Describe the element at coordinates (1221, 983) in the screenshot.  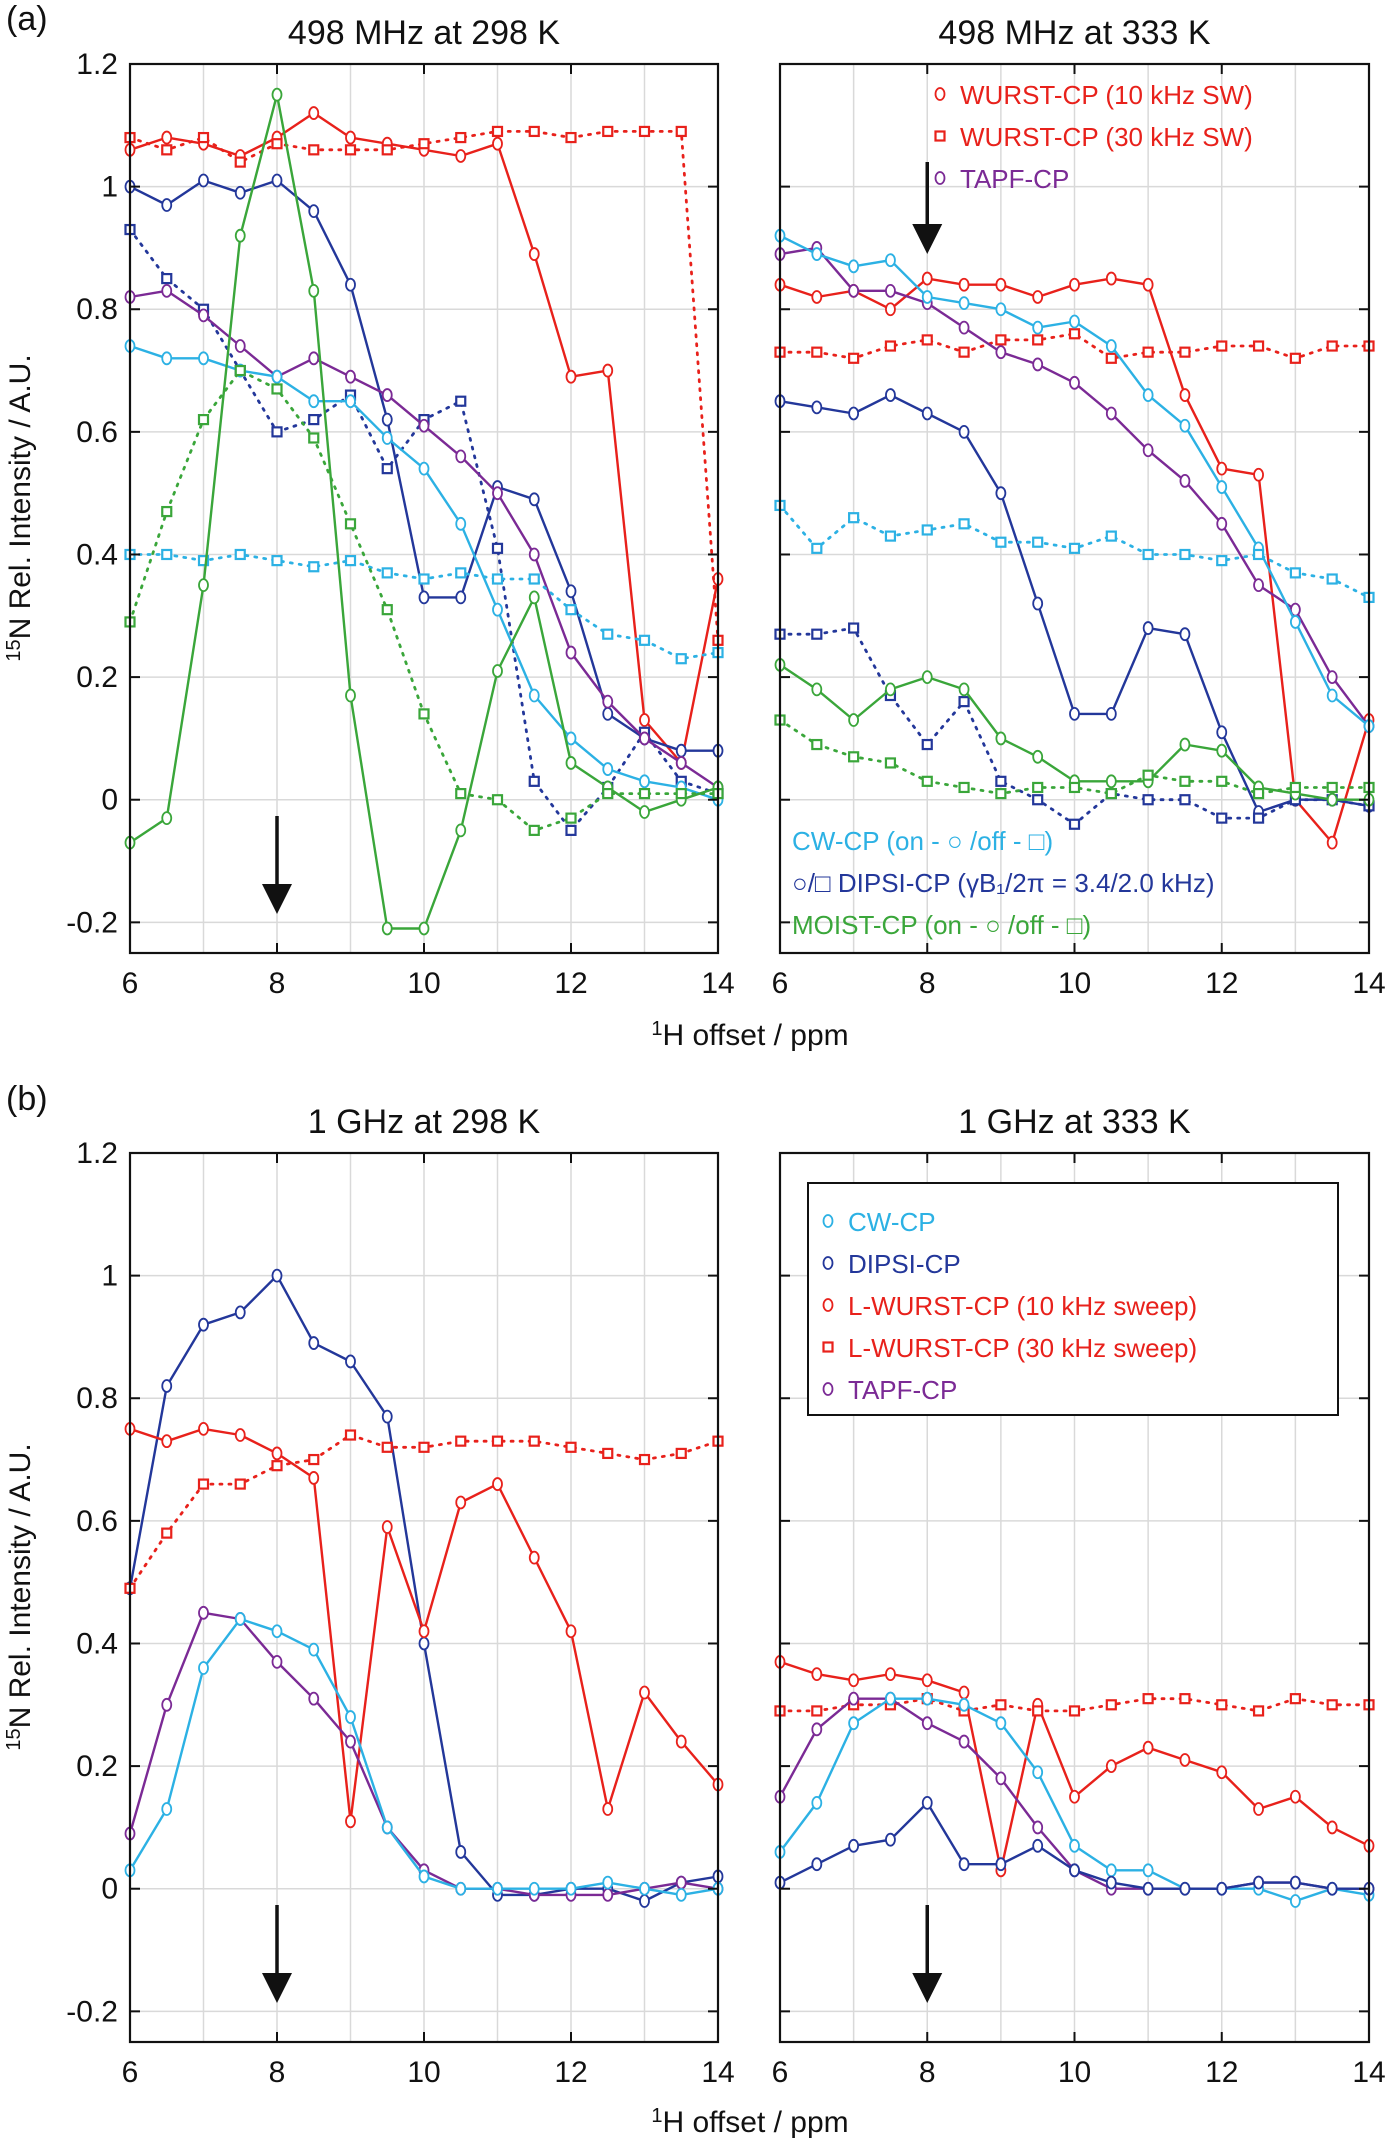
I see `x-tick-label: 12` at that location.